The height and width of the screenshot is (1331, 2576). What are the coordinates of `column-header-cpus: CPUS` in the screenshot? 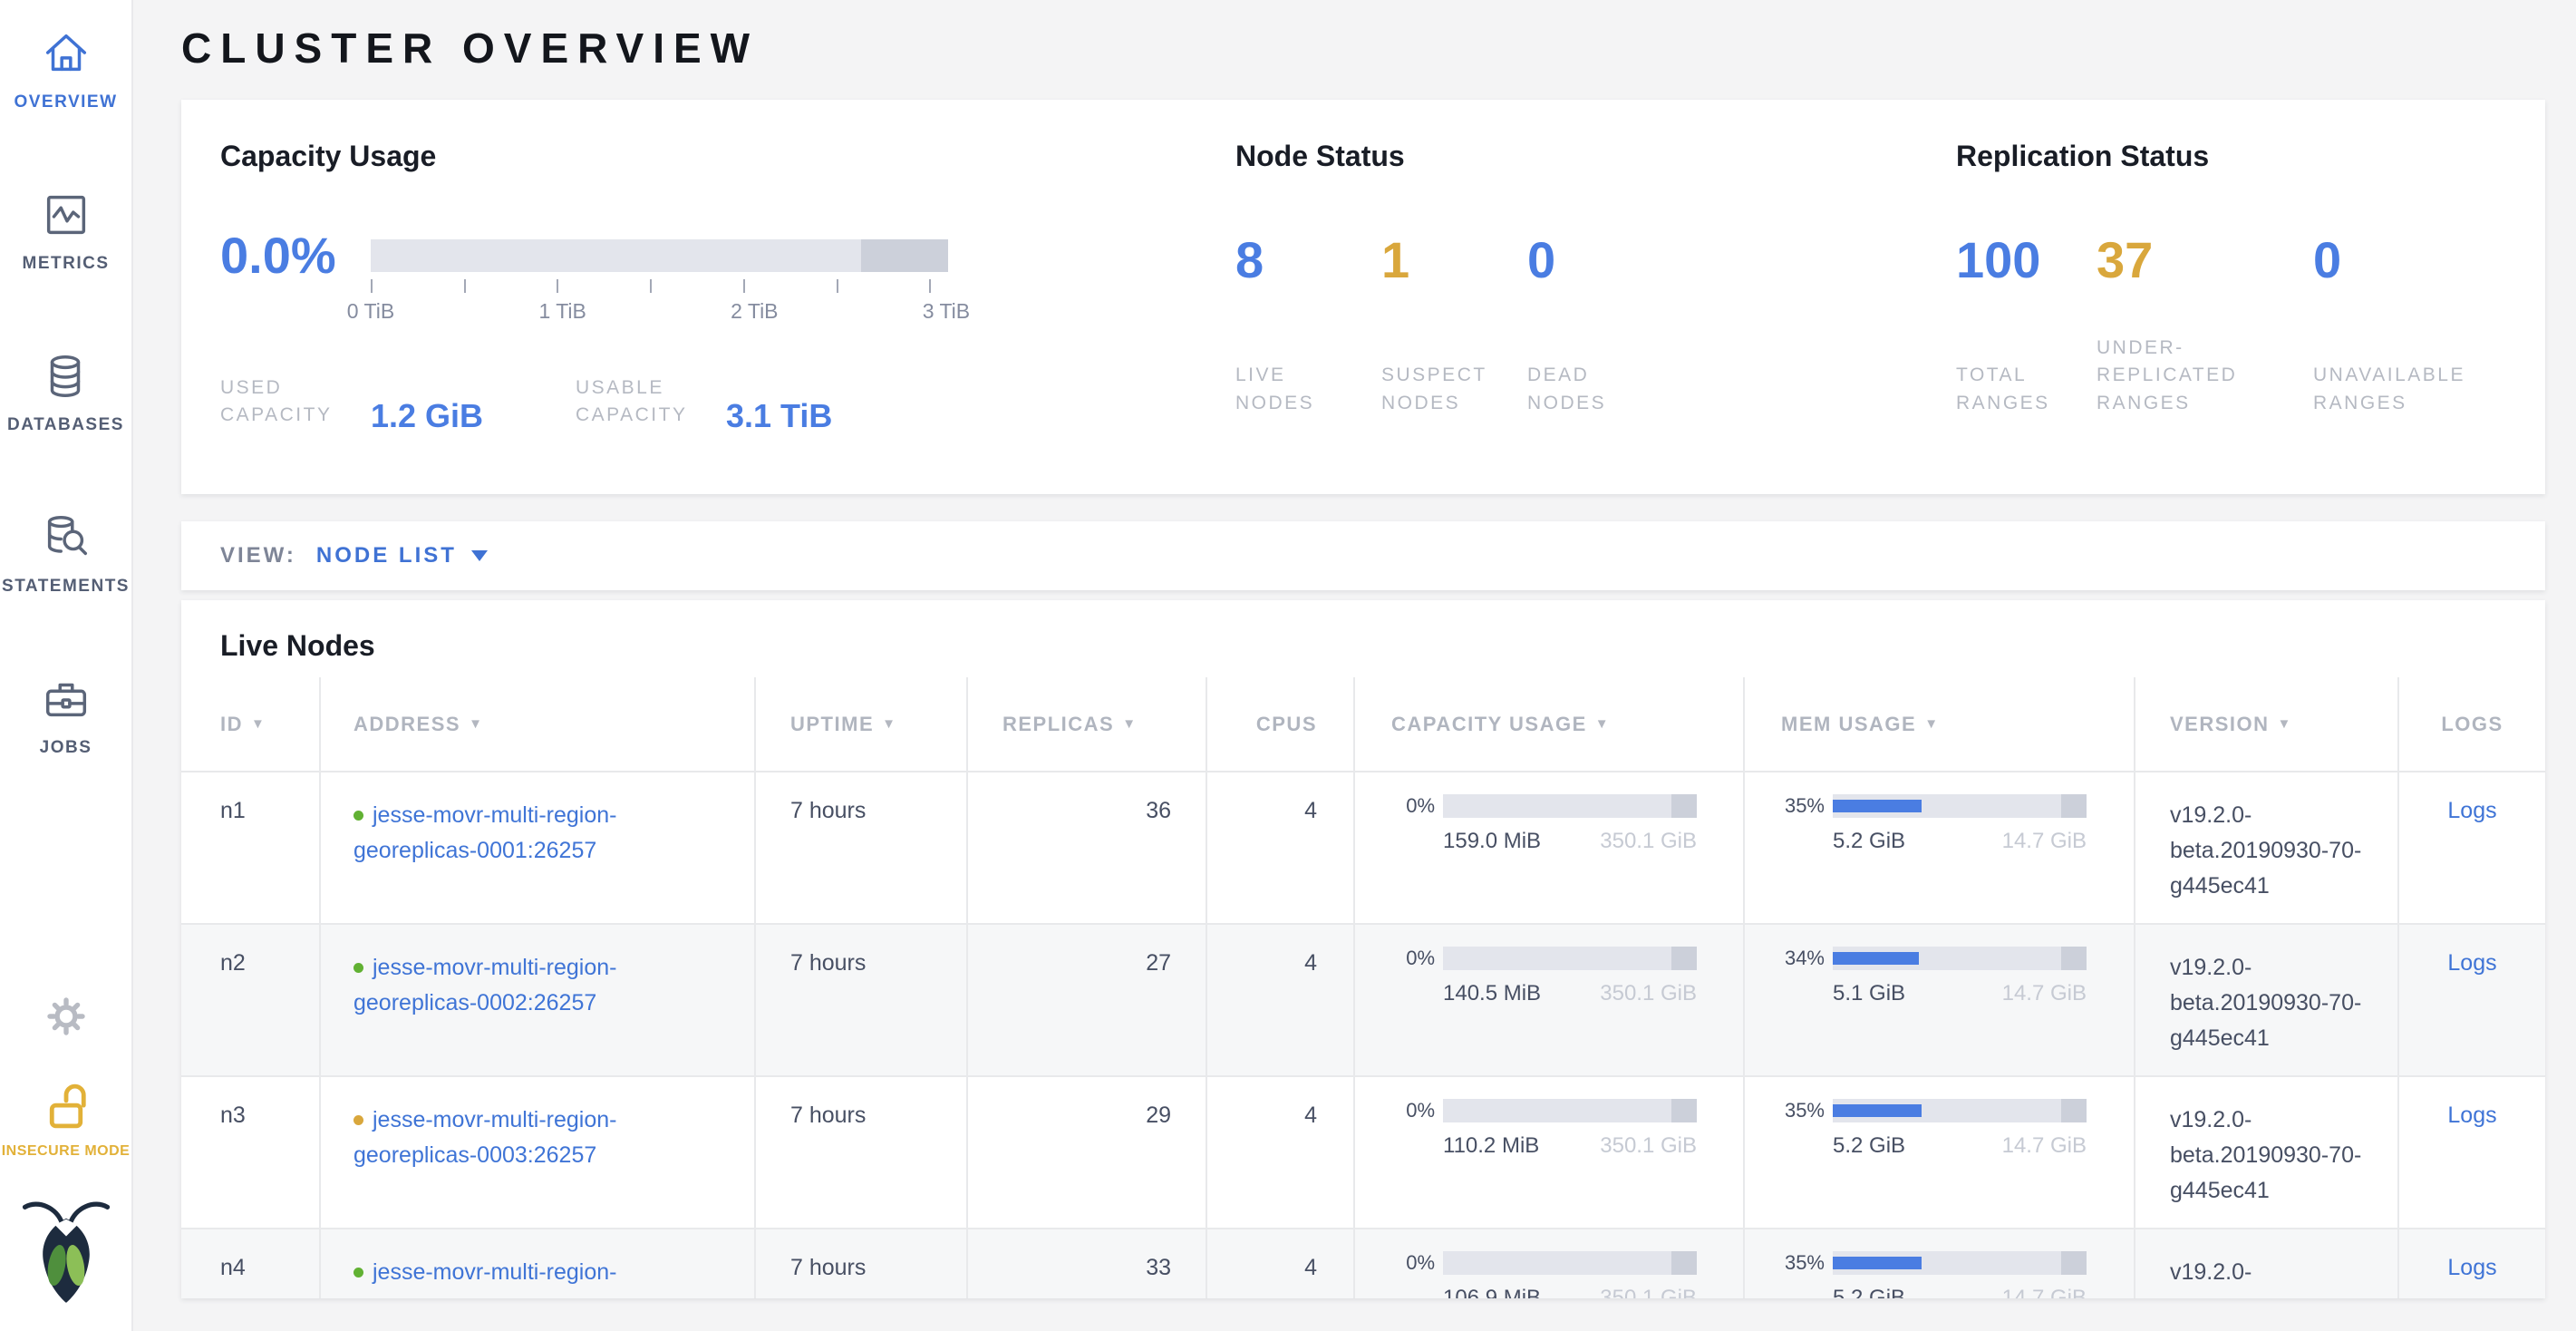 It's located at (1281, 724).